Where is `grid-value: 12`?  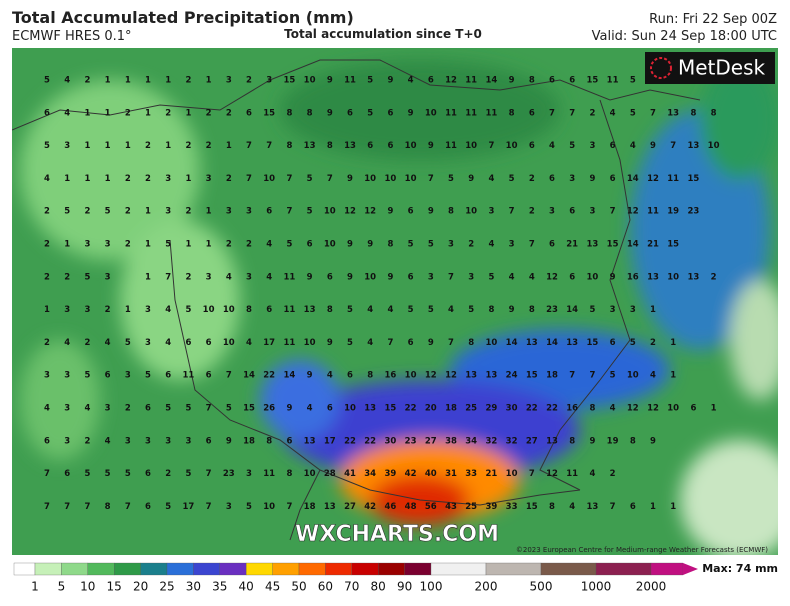
grid-value: 12 is located at coordinates (552, 277).